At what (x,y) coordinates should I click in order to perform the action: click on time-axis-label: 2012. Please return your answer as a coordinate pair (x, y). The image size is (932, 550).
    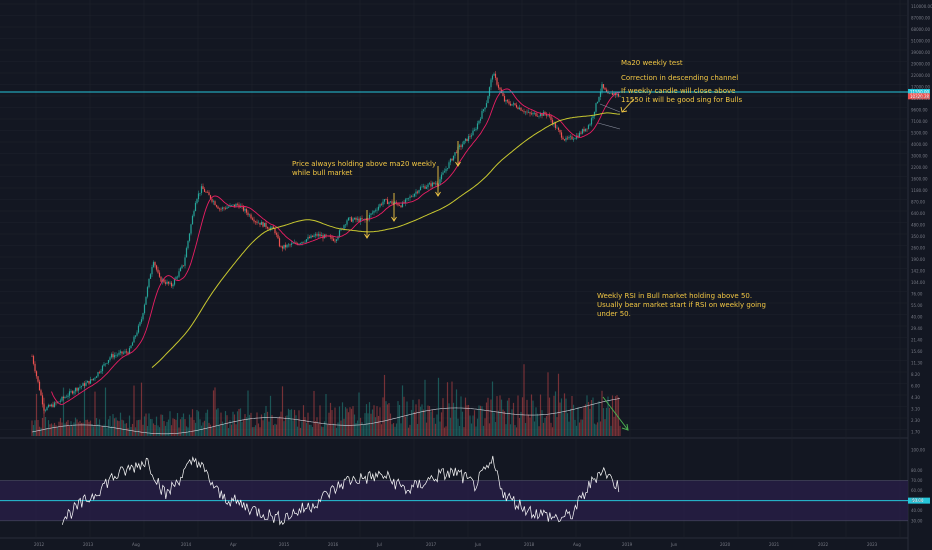
    Looking at the image, I should click on (39, 544).